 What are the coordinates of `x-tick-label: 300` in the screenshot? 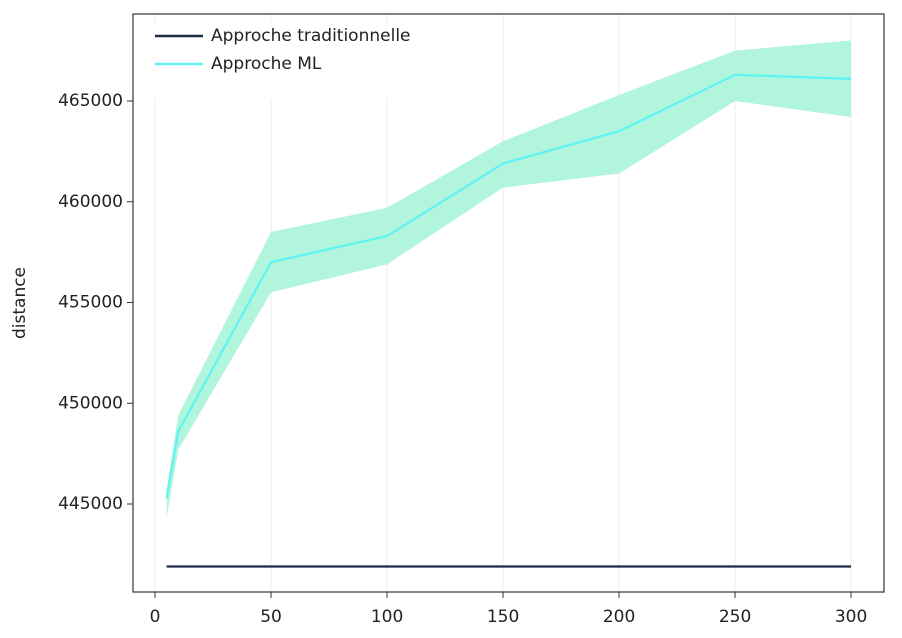 It's located at (851, 617).